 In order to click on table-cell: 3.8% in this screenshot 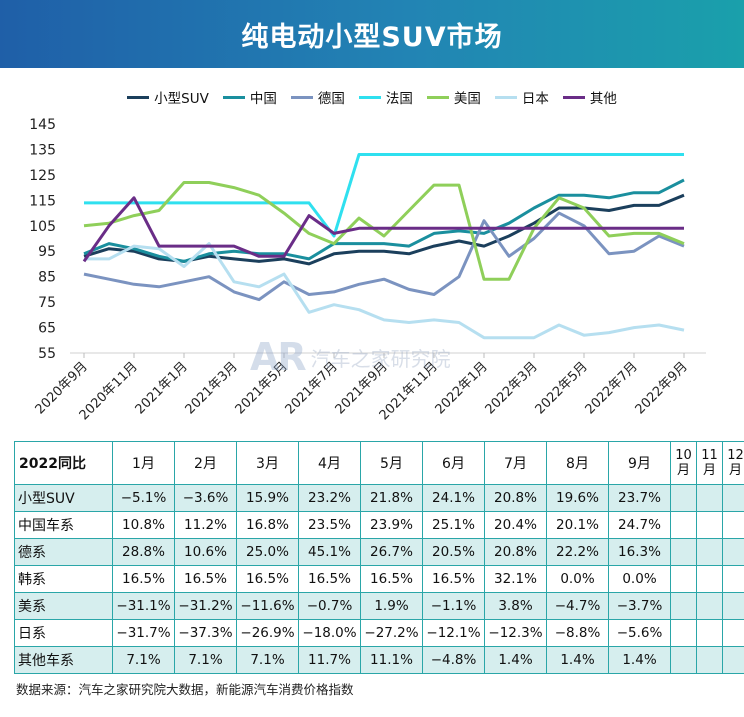, I will do `click(515, 606)`.